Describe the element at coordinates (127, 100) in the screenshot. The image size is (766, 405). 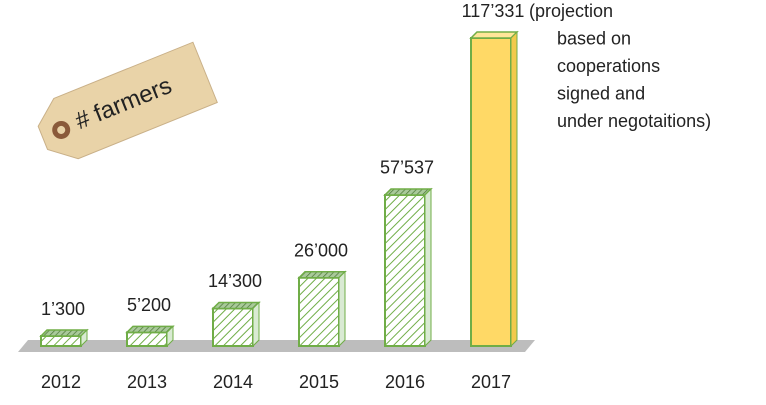
I see `tag: # farmers` at that location.